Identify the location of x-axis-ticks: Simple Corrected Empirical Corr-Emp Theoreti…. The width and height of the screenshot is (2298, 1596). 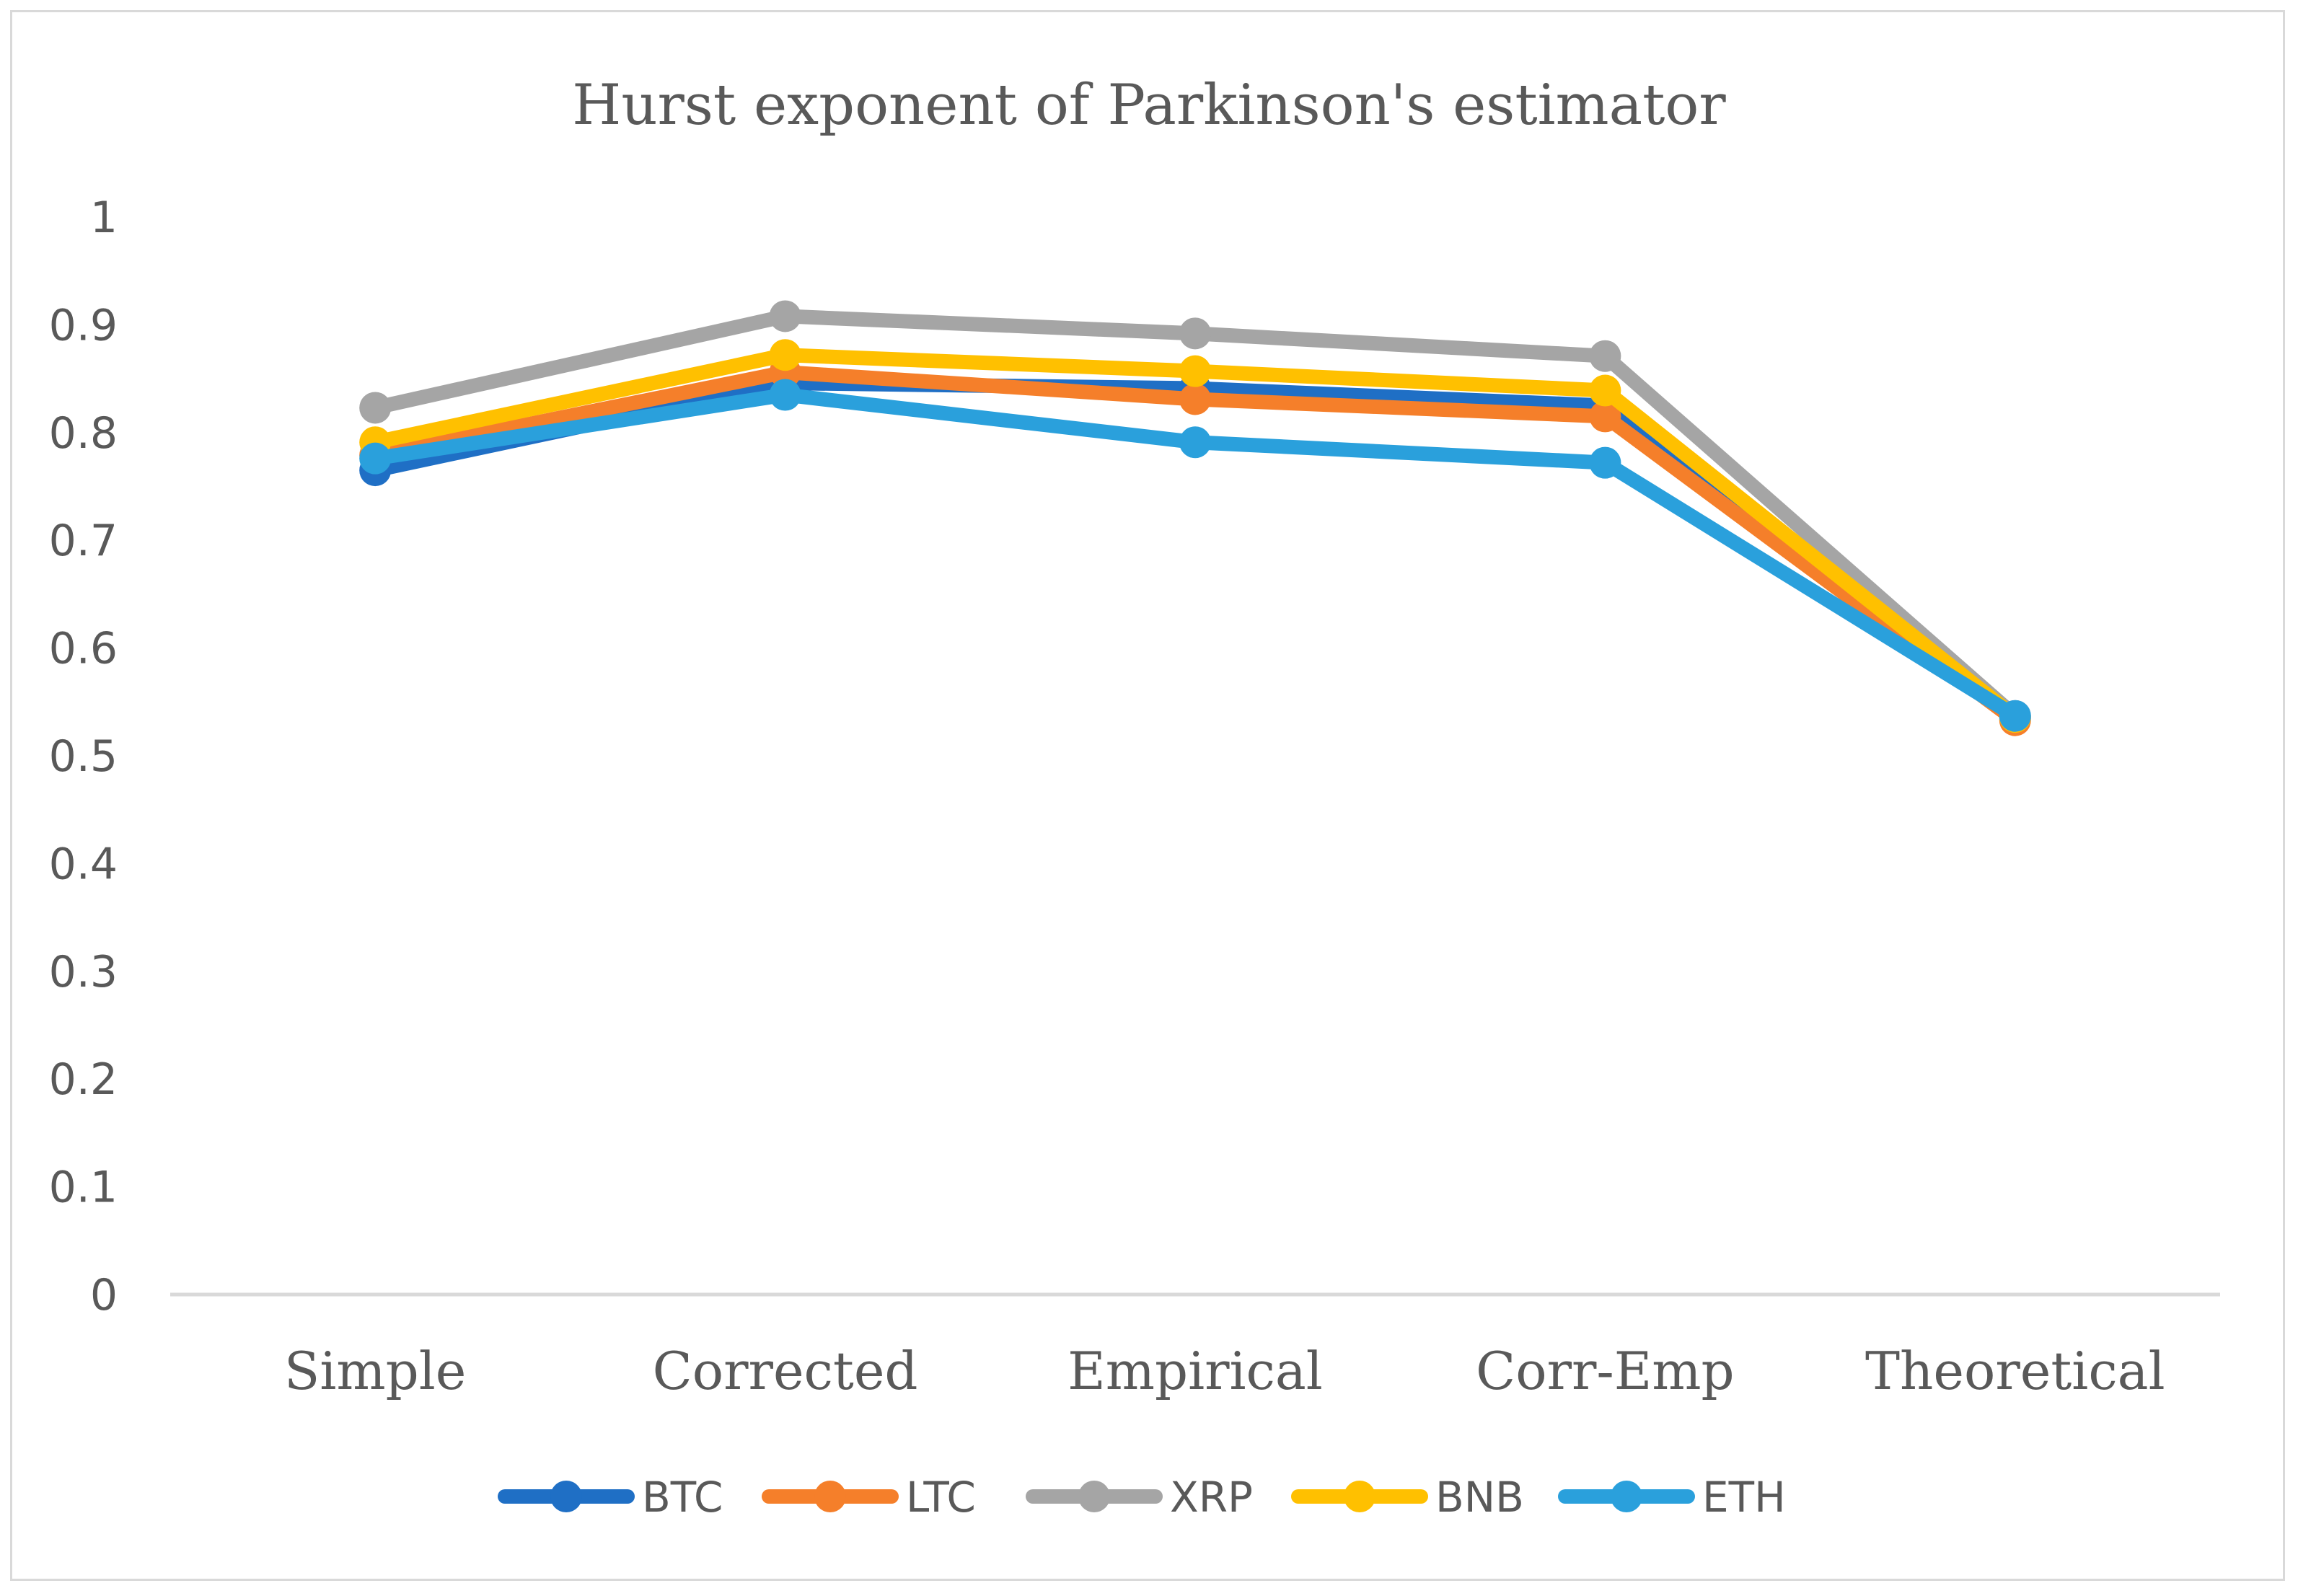
(1224, 1371).